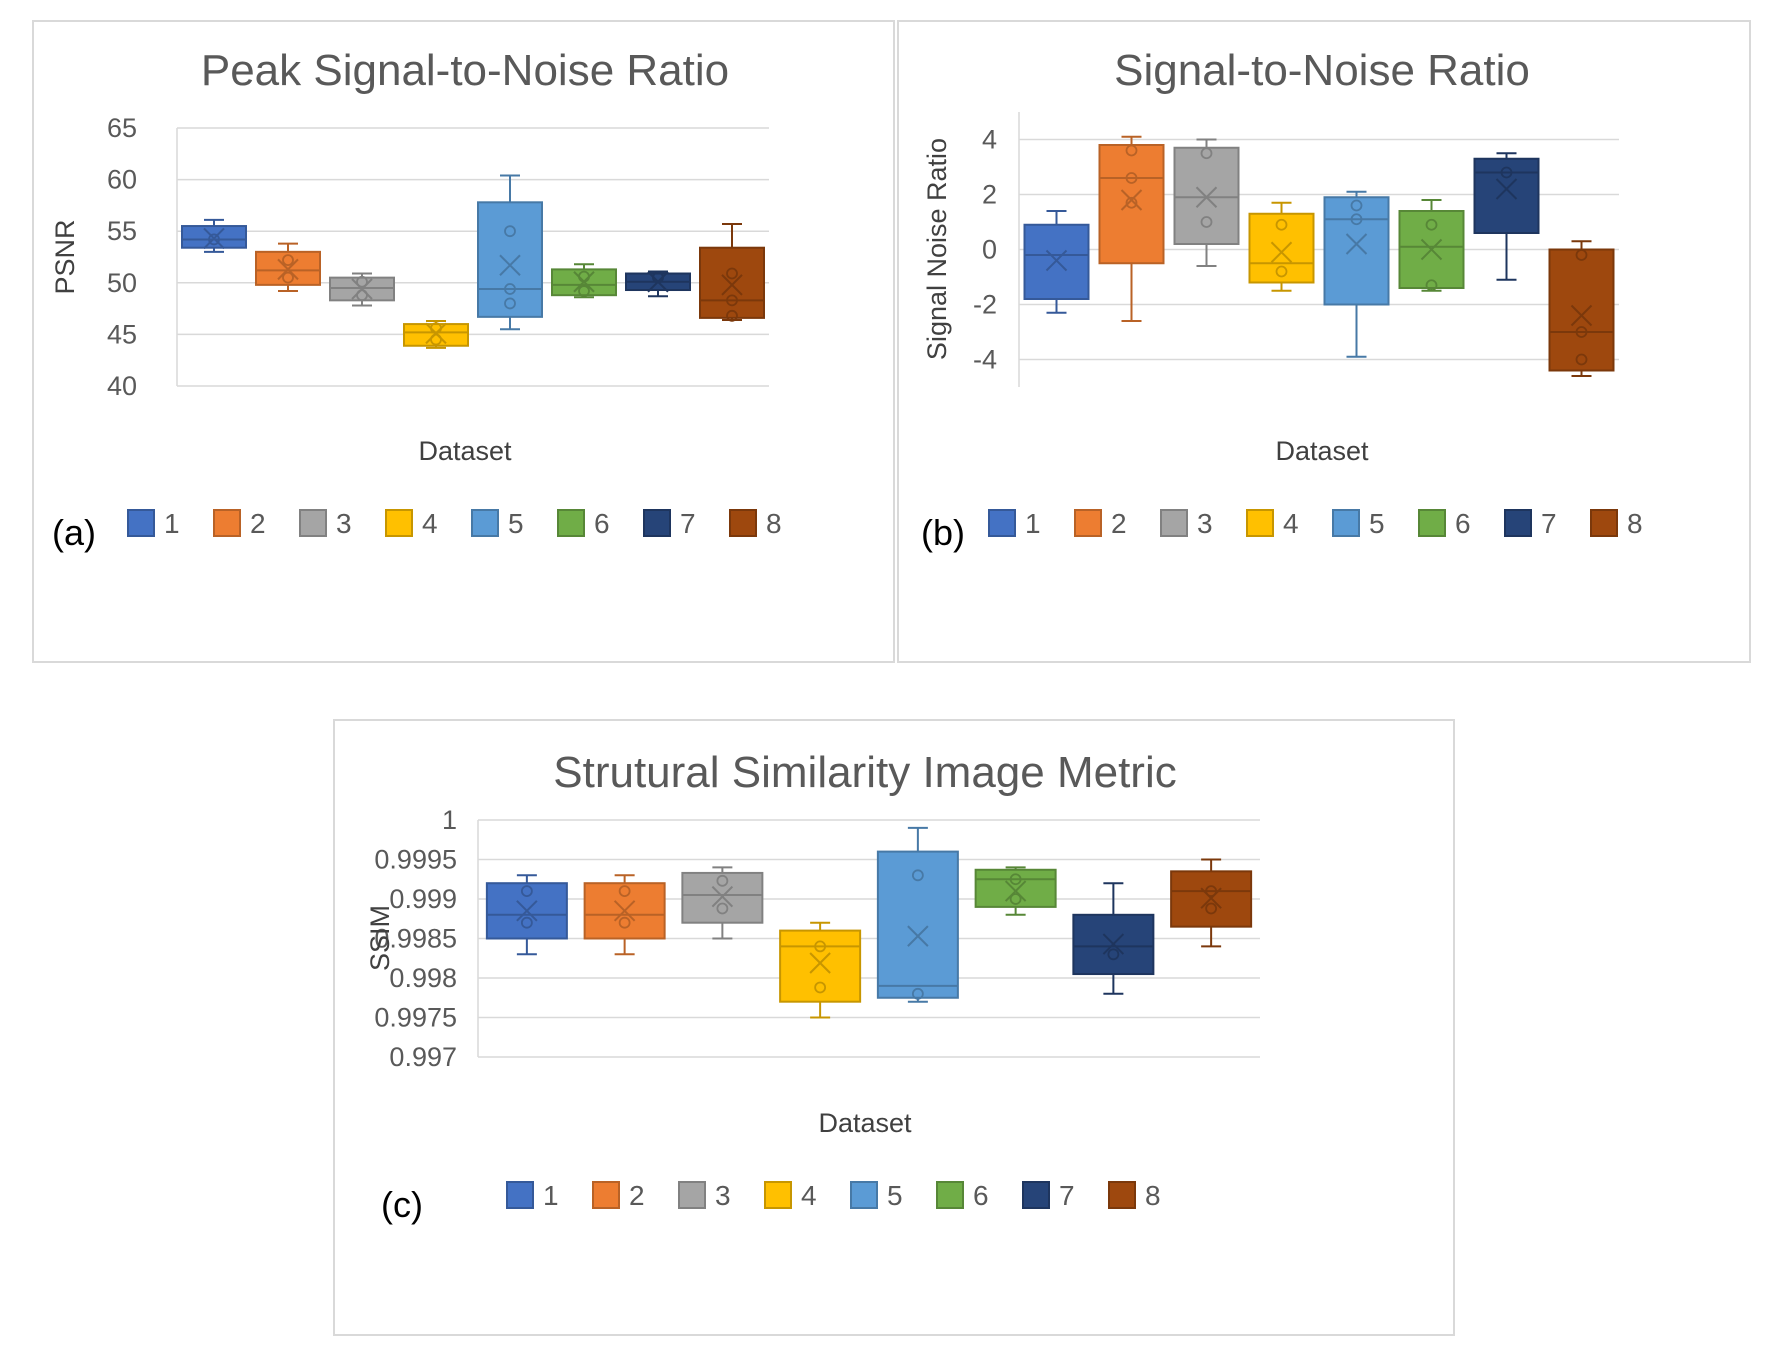 The height and width of the screenshot is (1352, 1776). I want to click on y-axis-title: Signal Noise Ratio, so click(937, 249).